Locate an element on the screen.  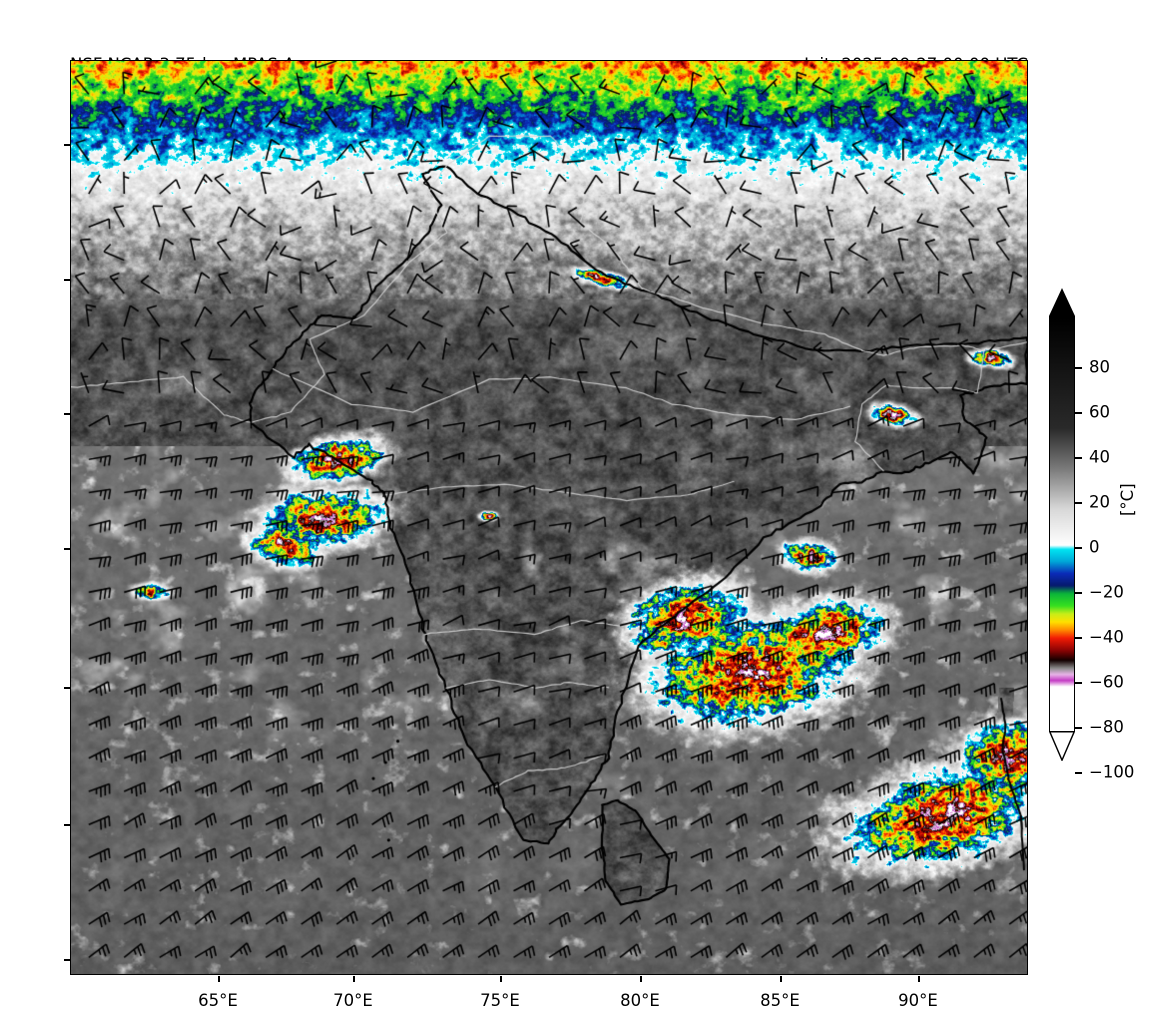
latitude-axis: 35°N30°N25°N20°N15°N10°N5°N is located at coordinates (35, 516).